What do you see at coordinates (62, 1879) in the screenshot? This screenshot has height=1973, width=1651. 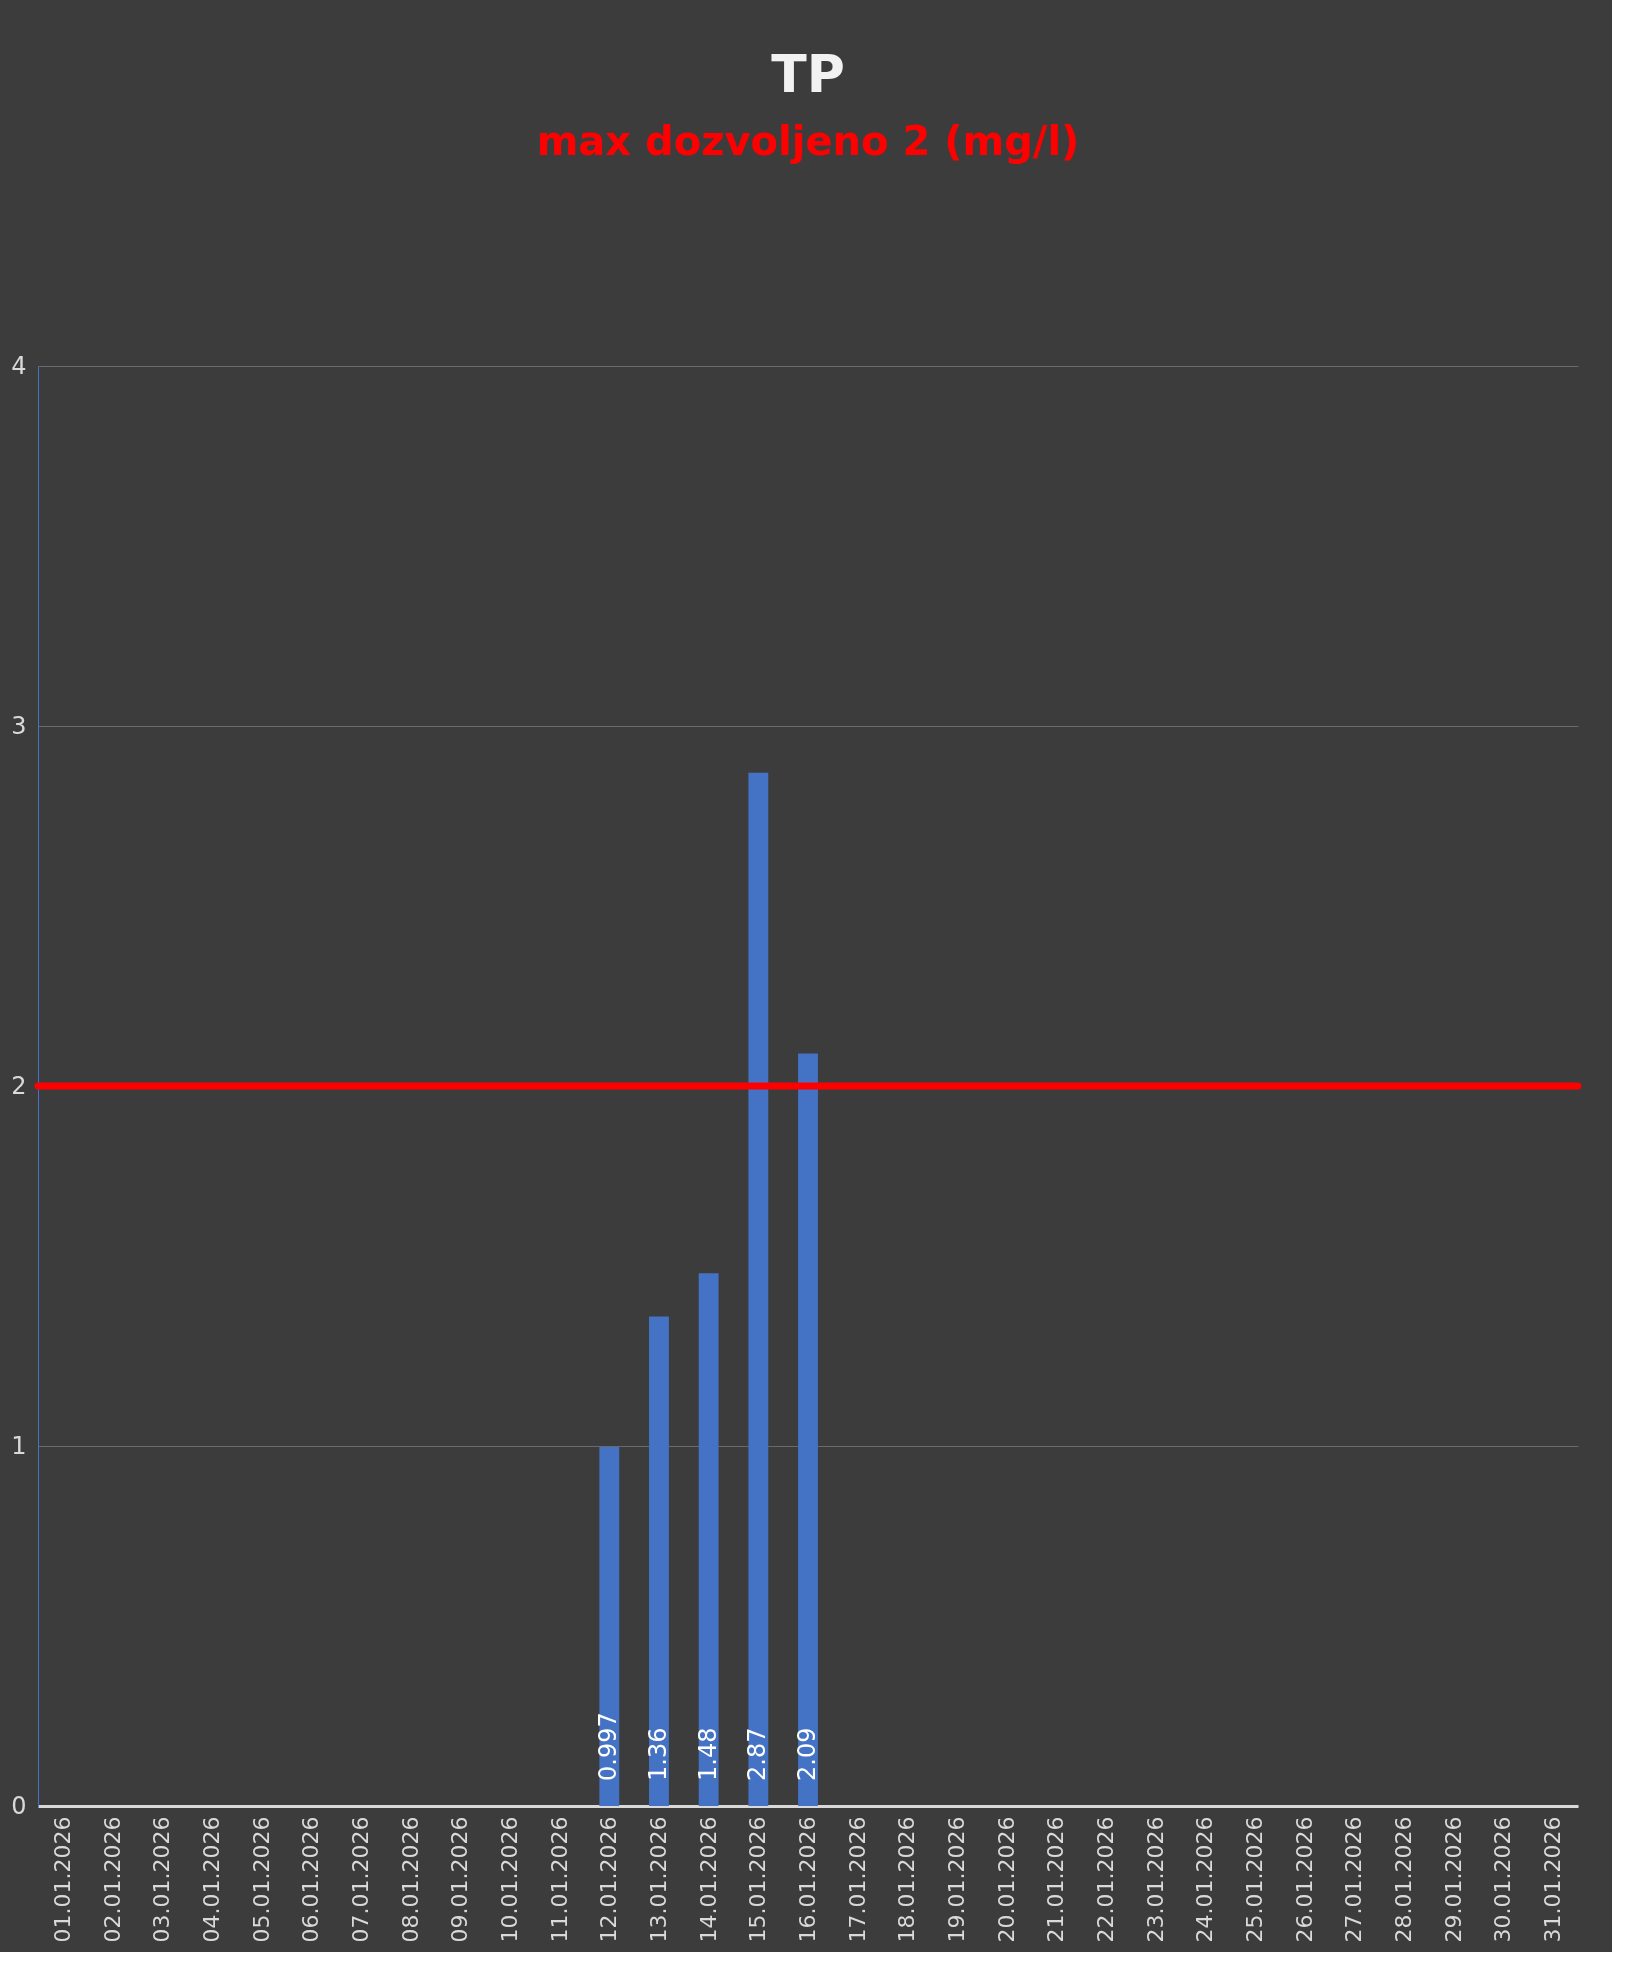 I see `x-tick-label: 01.01.2026` at bounding box center [62, 1879].